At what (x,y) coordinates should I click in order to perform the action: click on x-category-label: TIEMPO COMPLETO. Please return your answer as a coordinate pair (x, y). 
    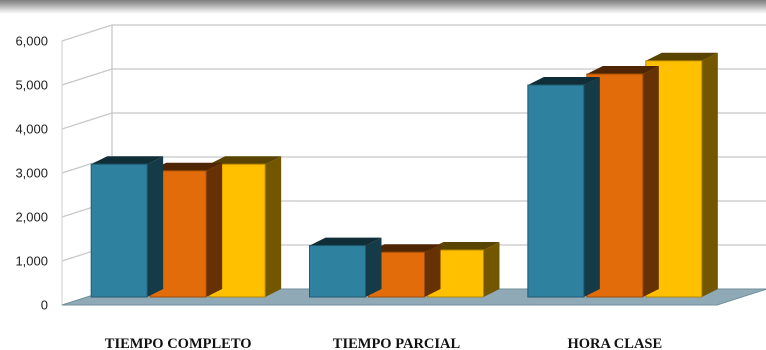
    Looking at the image, I should click on (178, 343).